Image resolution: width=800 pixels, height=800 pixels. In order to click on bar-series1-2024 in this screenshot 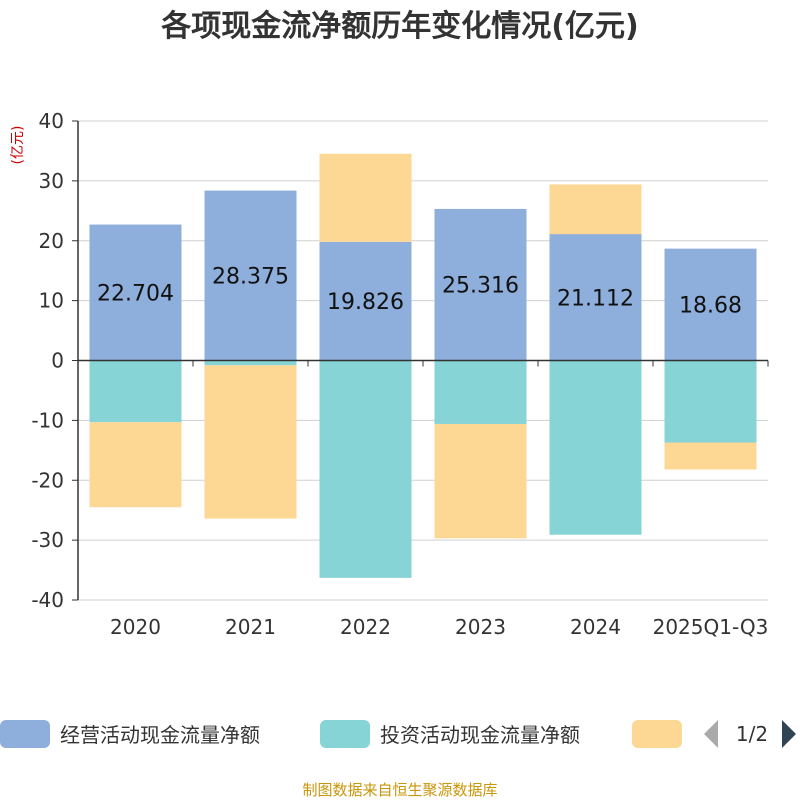, I will do `click(595, 297)`.